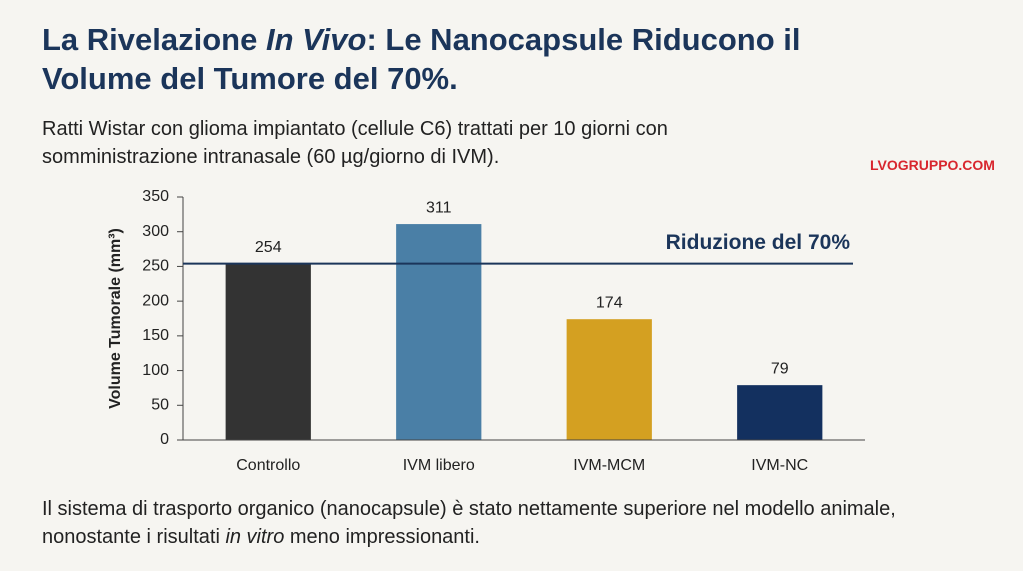  Describe the element at coordinates (382, 537) in the screenshot. I see `footer-part: meno impressionanti.` at that location.